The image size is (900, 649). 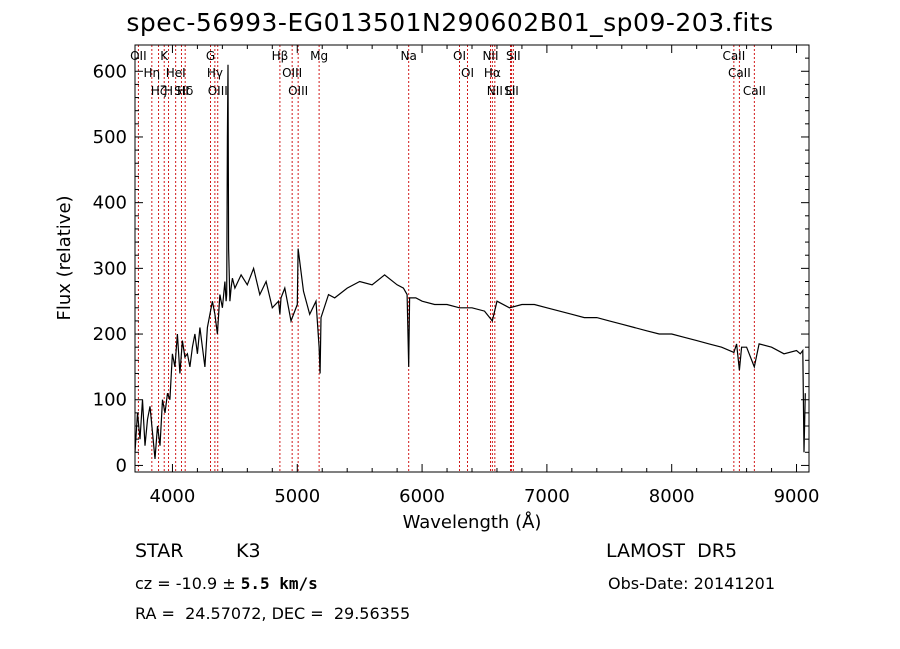 What do you see at coordinates (210, 56) in the screenshot?
I see `line-label: G` at bounding box center [210, 56].